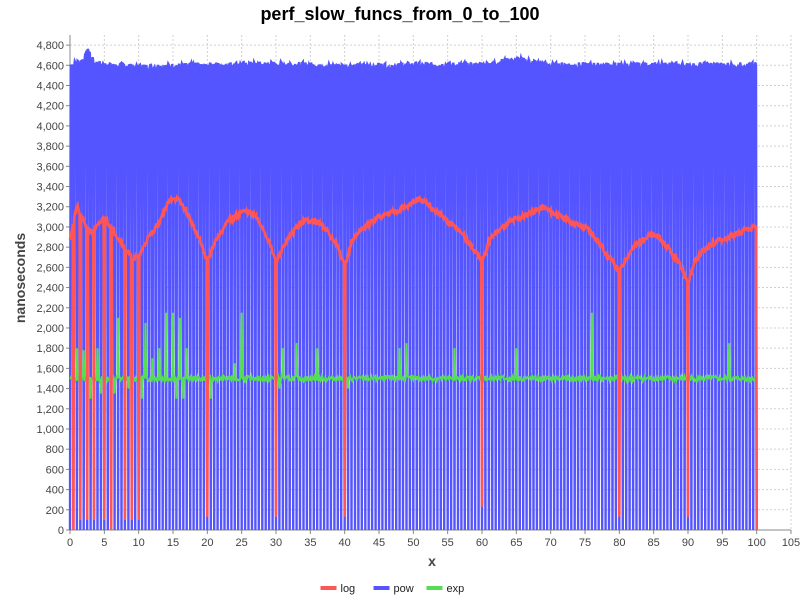 Image resolution: width=800 pixels, height=600 pixels. I want to click on y-tick-label: 0, so click(61, 531).